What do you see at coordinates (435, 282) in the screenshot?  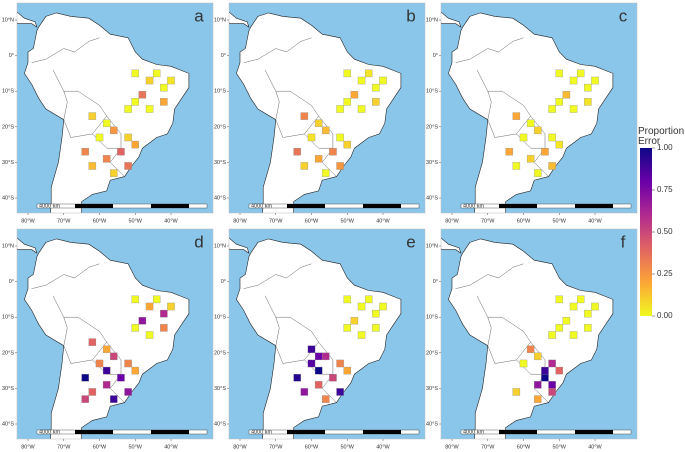 I see `lat-label: 0°` at bounding box center [435, 282].